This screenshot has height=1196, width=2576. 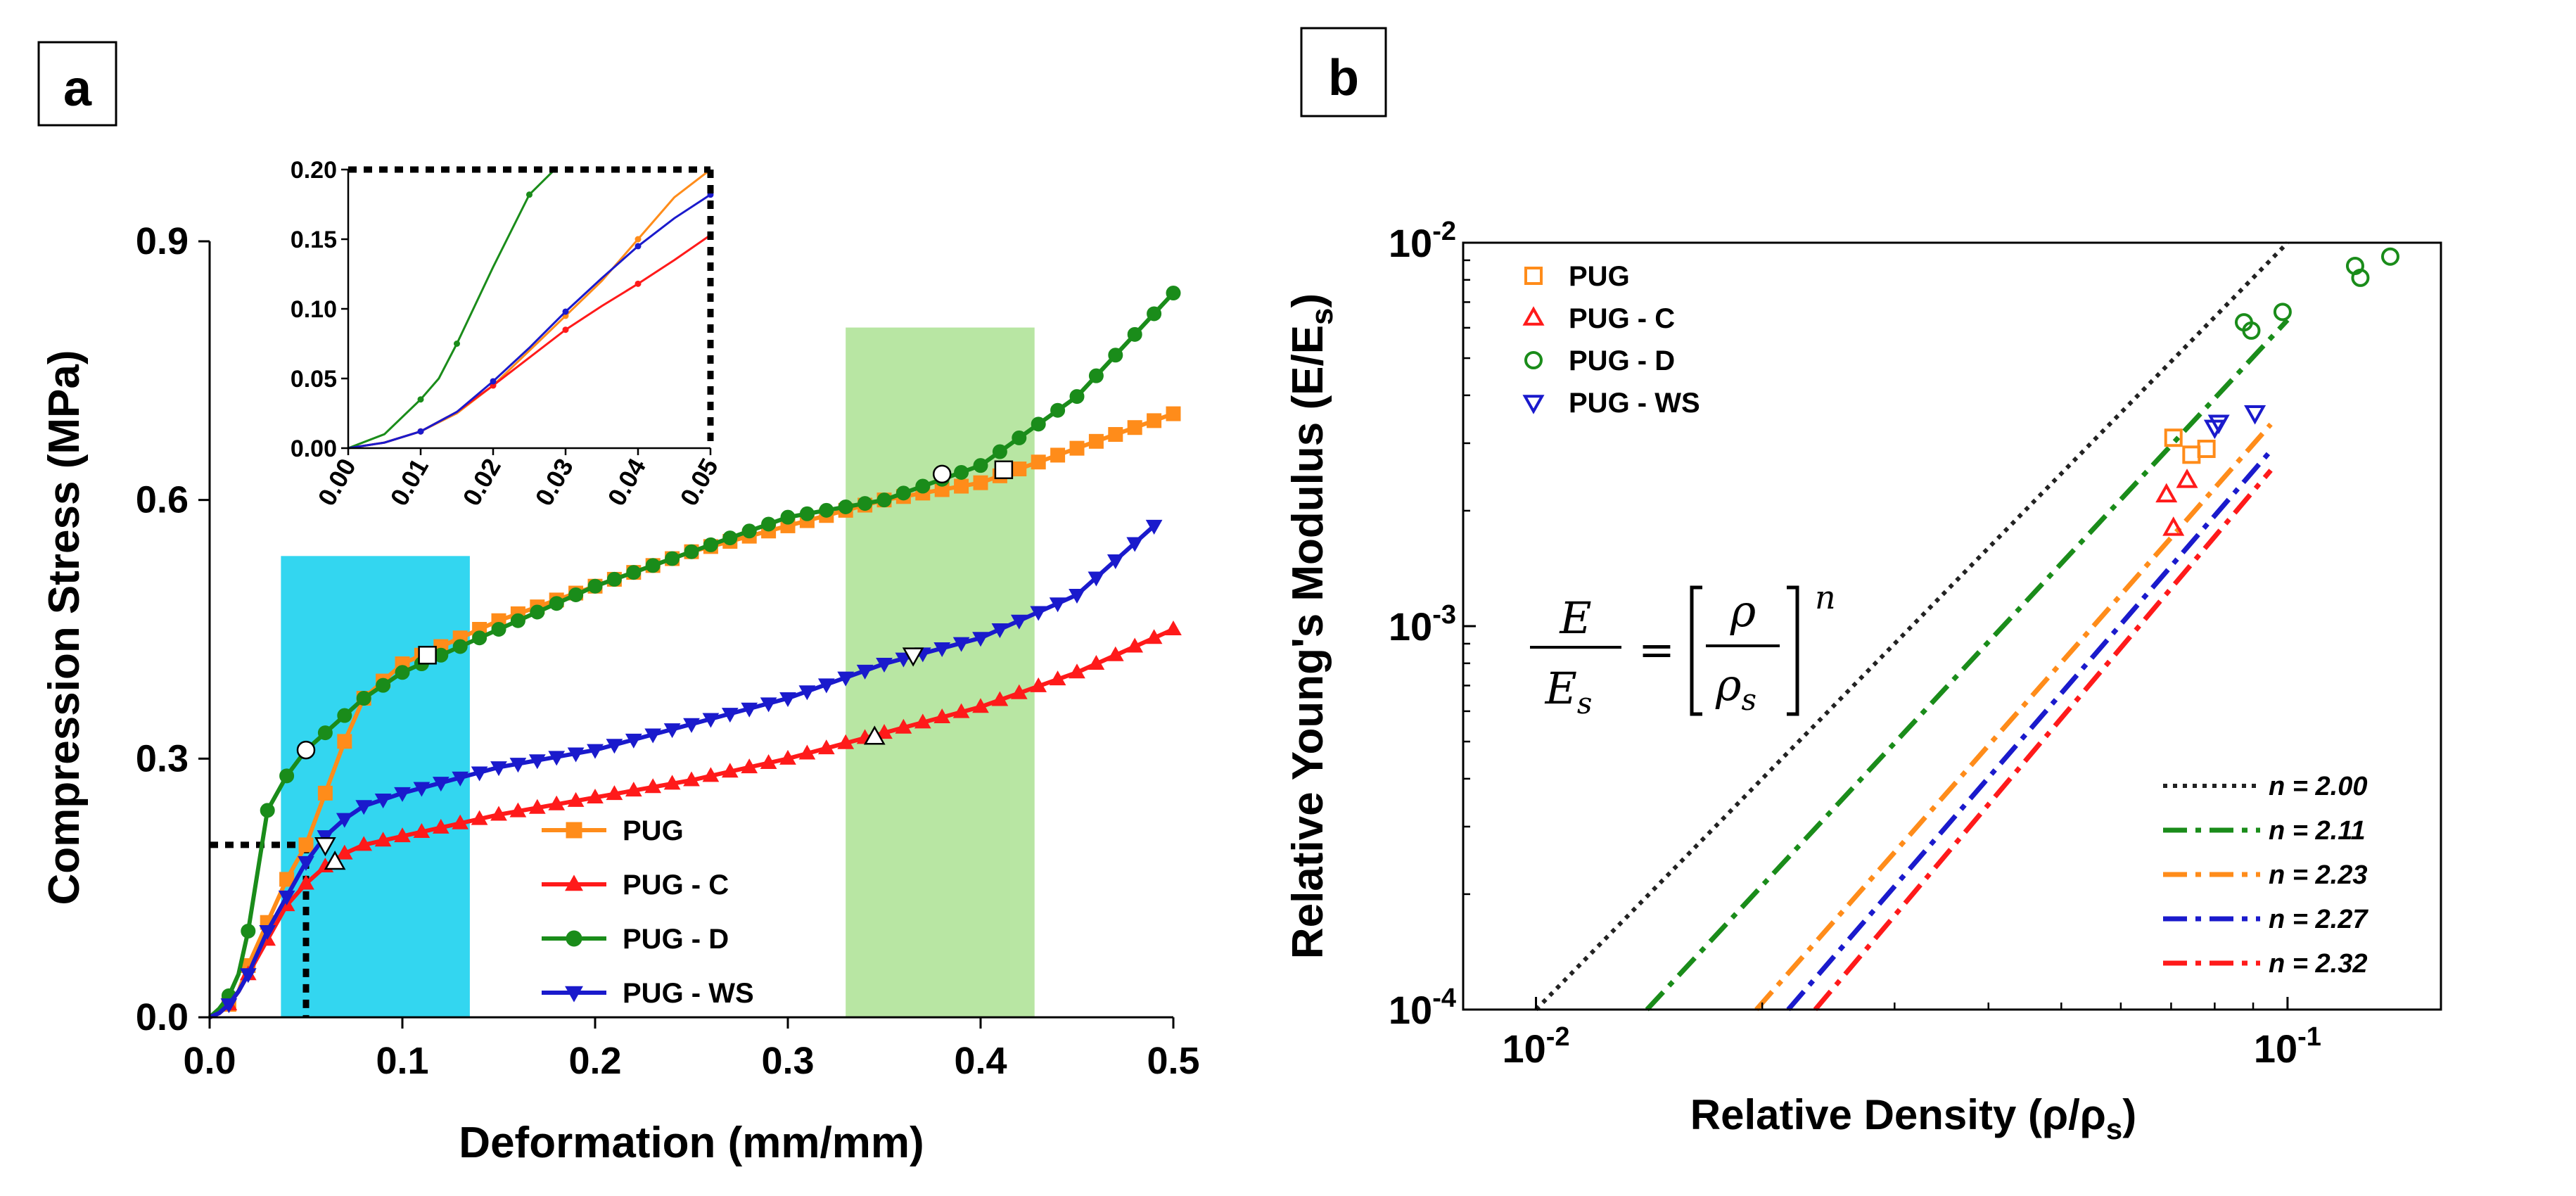 What do you see at coordinates (162, 241) in the screenshot?
I see `y-tick-label: 0.9` at bounding box center [162, 241].